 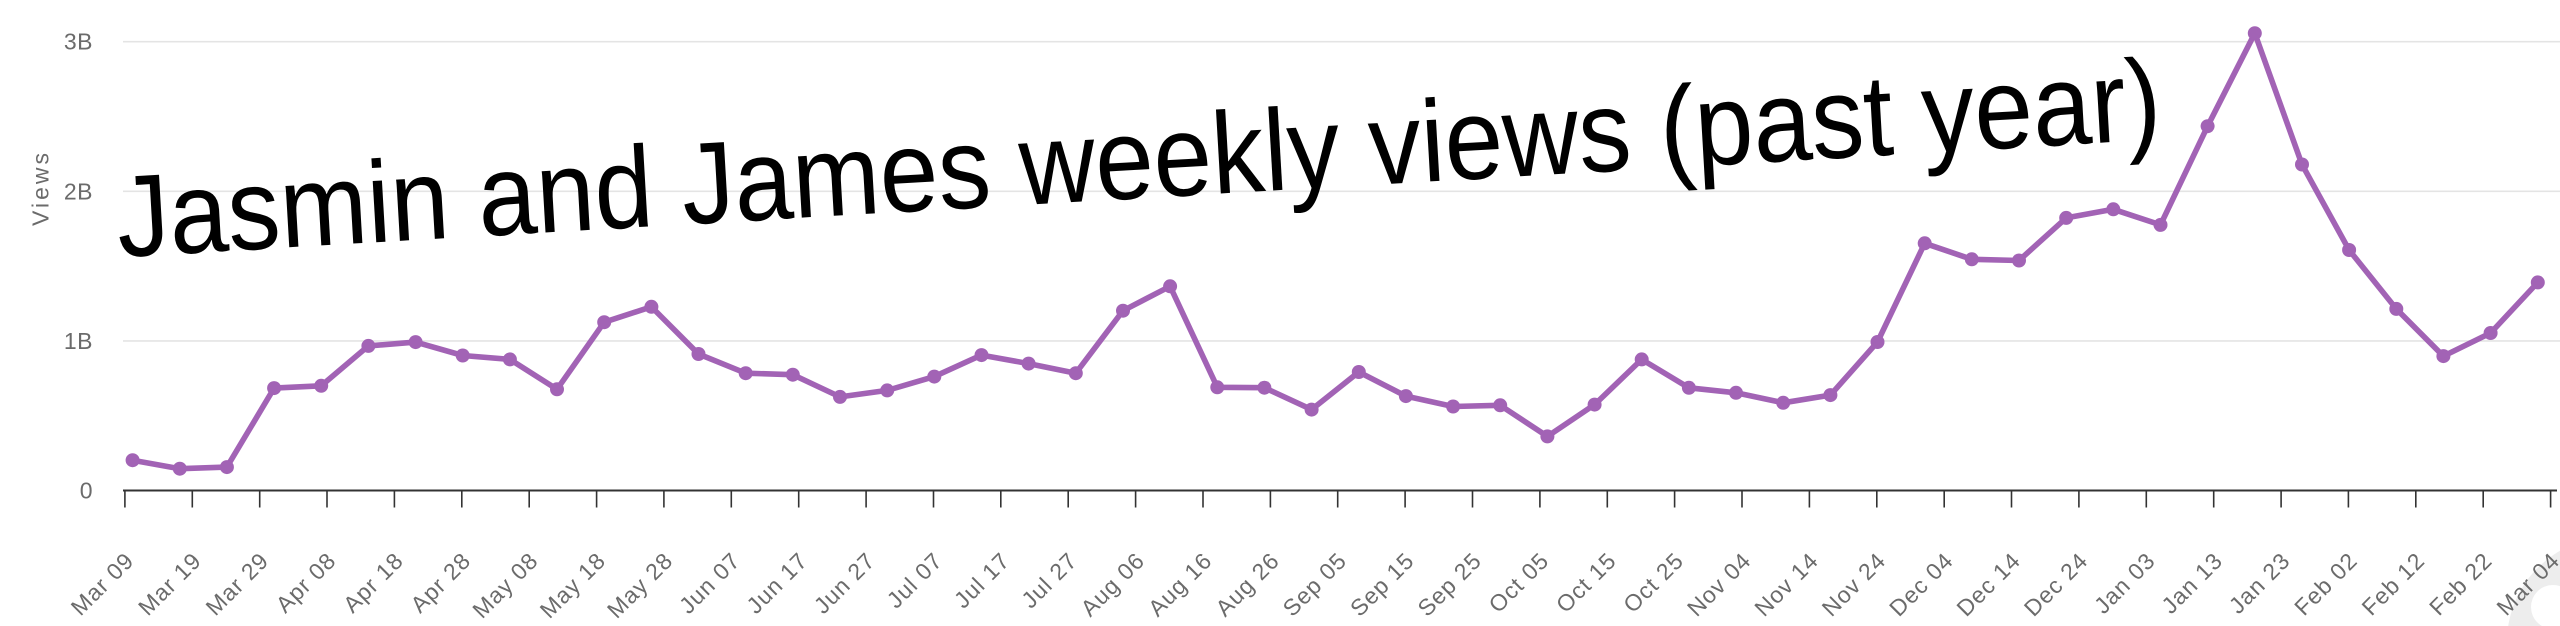 What do you see at coordinates (640, 585) in the screenshot?
I see `svg-text: May 28` at bounding box center [640, 585].